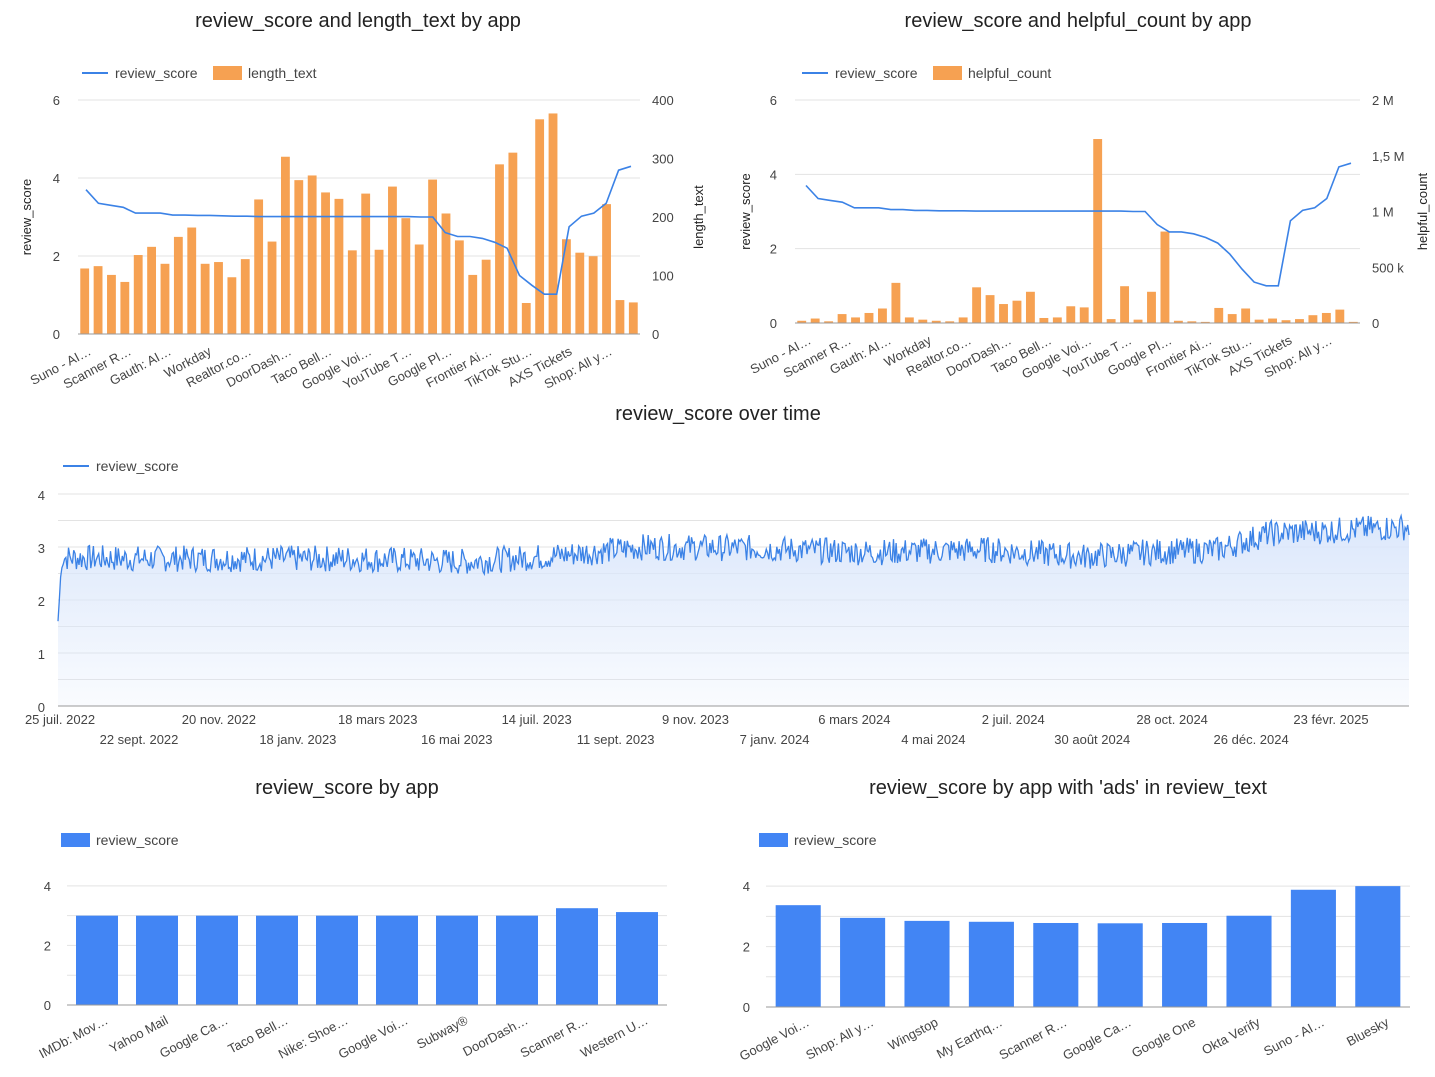 This screenshot has height=1077, width=1435. Describe the element at coordinates (282, 73) in the screenshot. I see `legend-label: length_text` at that location.